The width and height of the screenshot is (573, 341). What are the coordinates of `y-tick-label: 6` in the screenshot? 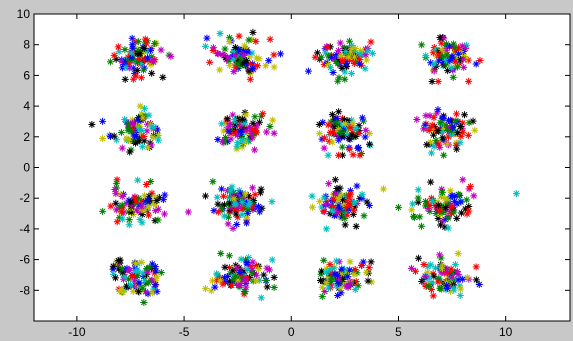 It's located at (26, 75).